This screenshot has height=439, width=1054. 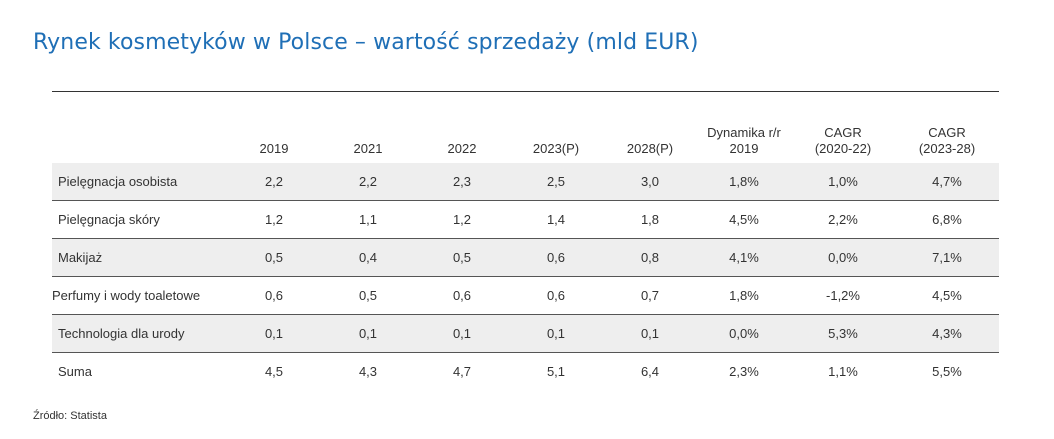 What do you see at coordinates (947, 219) in the screenshot?
I see `table-cell: 6,8%` at bounding box center [947, 219].